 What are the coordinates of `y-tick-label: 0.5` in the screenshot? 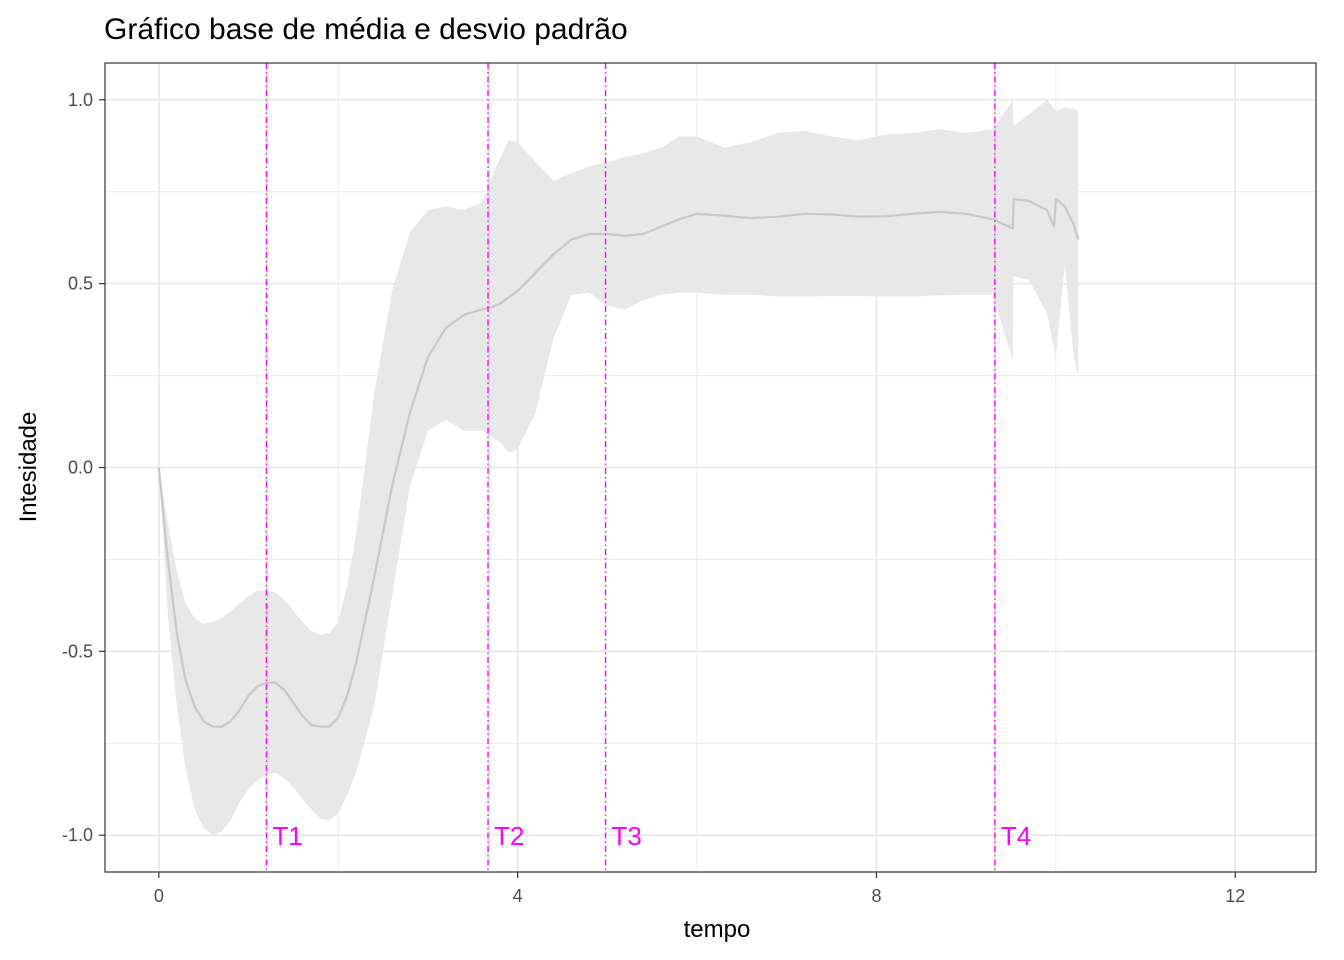 It's located at (80, 284).